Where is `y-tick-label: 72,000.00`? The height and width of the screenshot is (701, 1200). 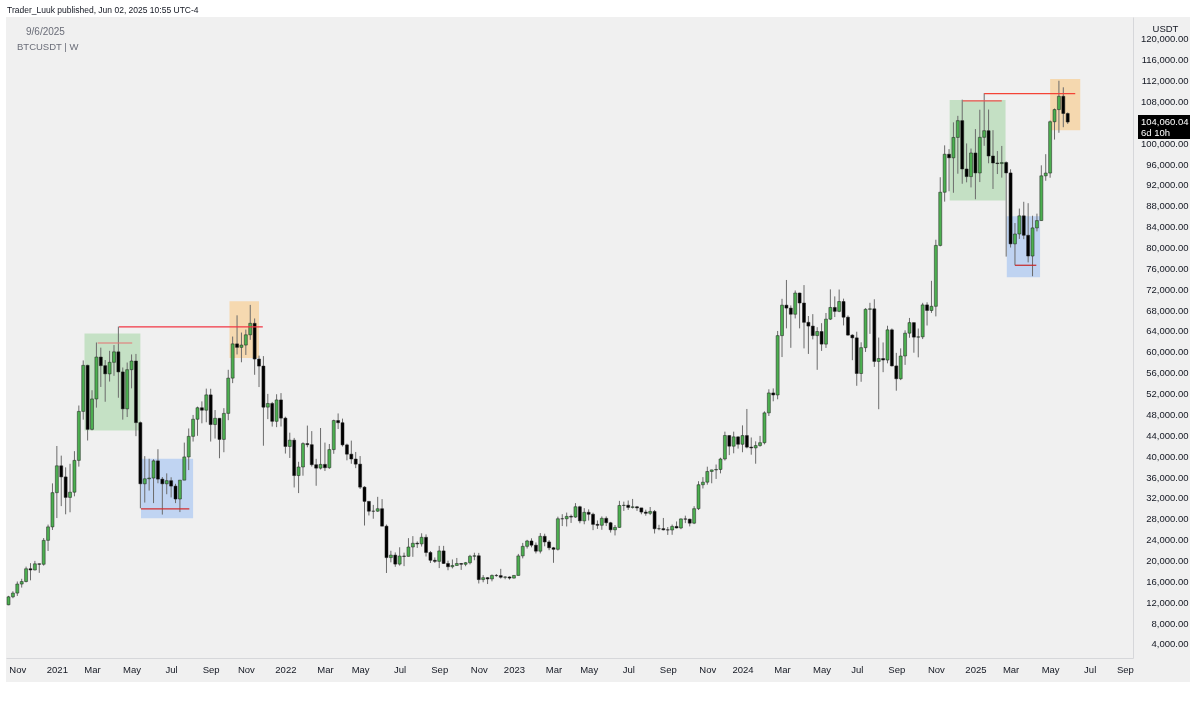
y-tick-label: 72,000.00 is located at coordinates (1167, 289).